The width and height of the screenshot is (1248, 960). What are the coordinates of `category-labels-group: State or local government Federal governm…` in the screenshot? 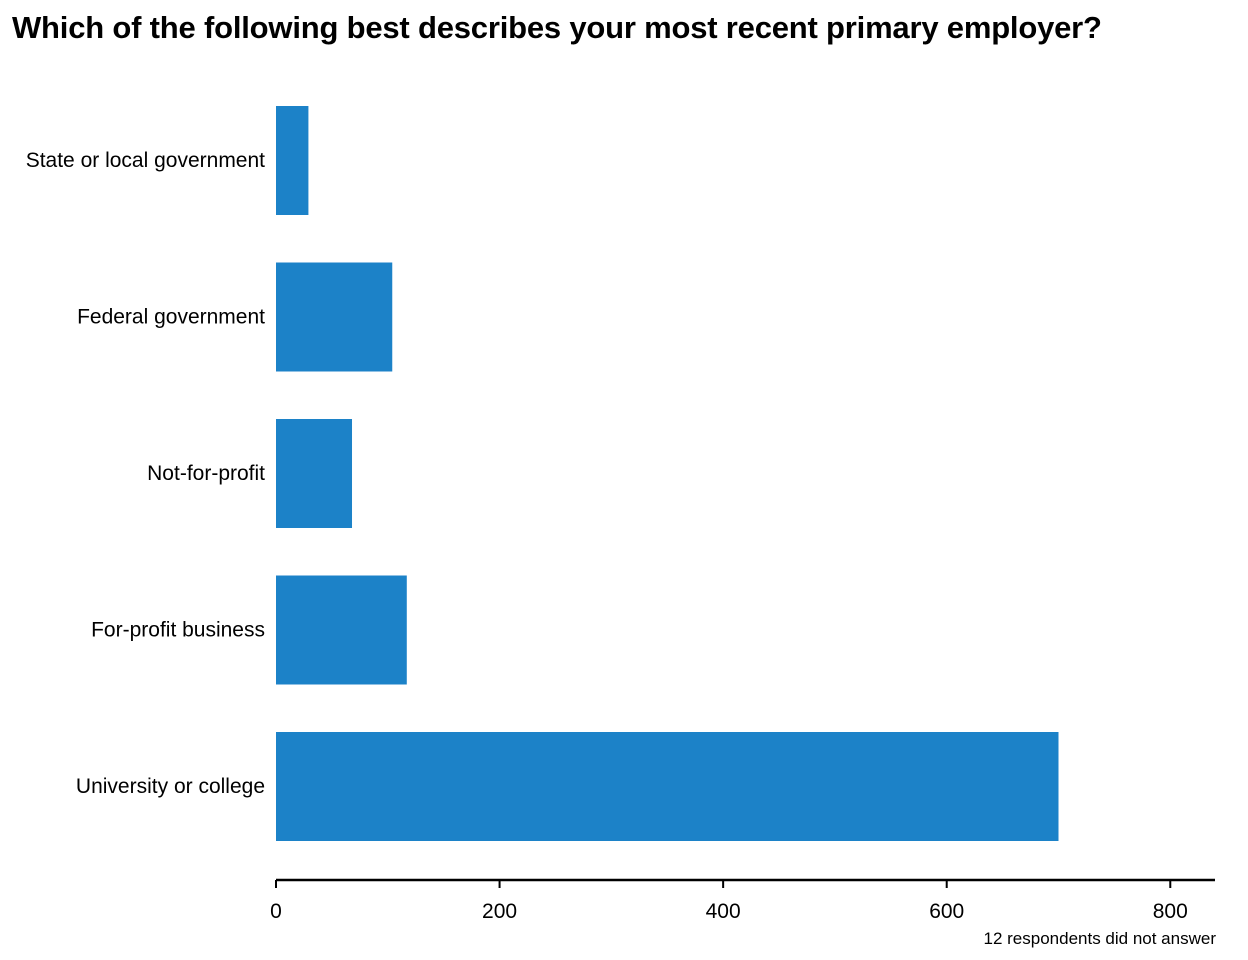 It's located at (145, 473).